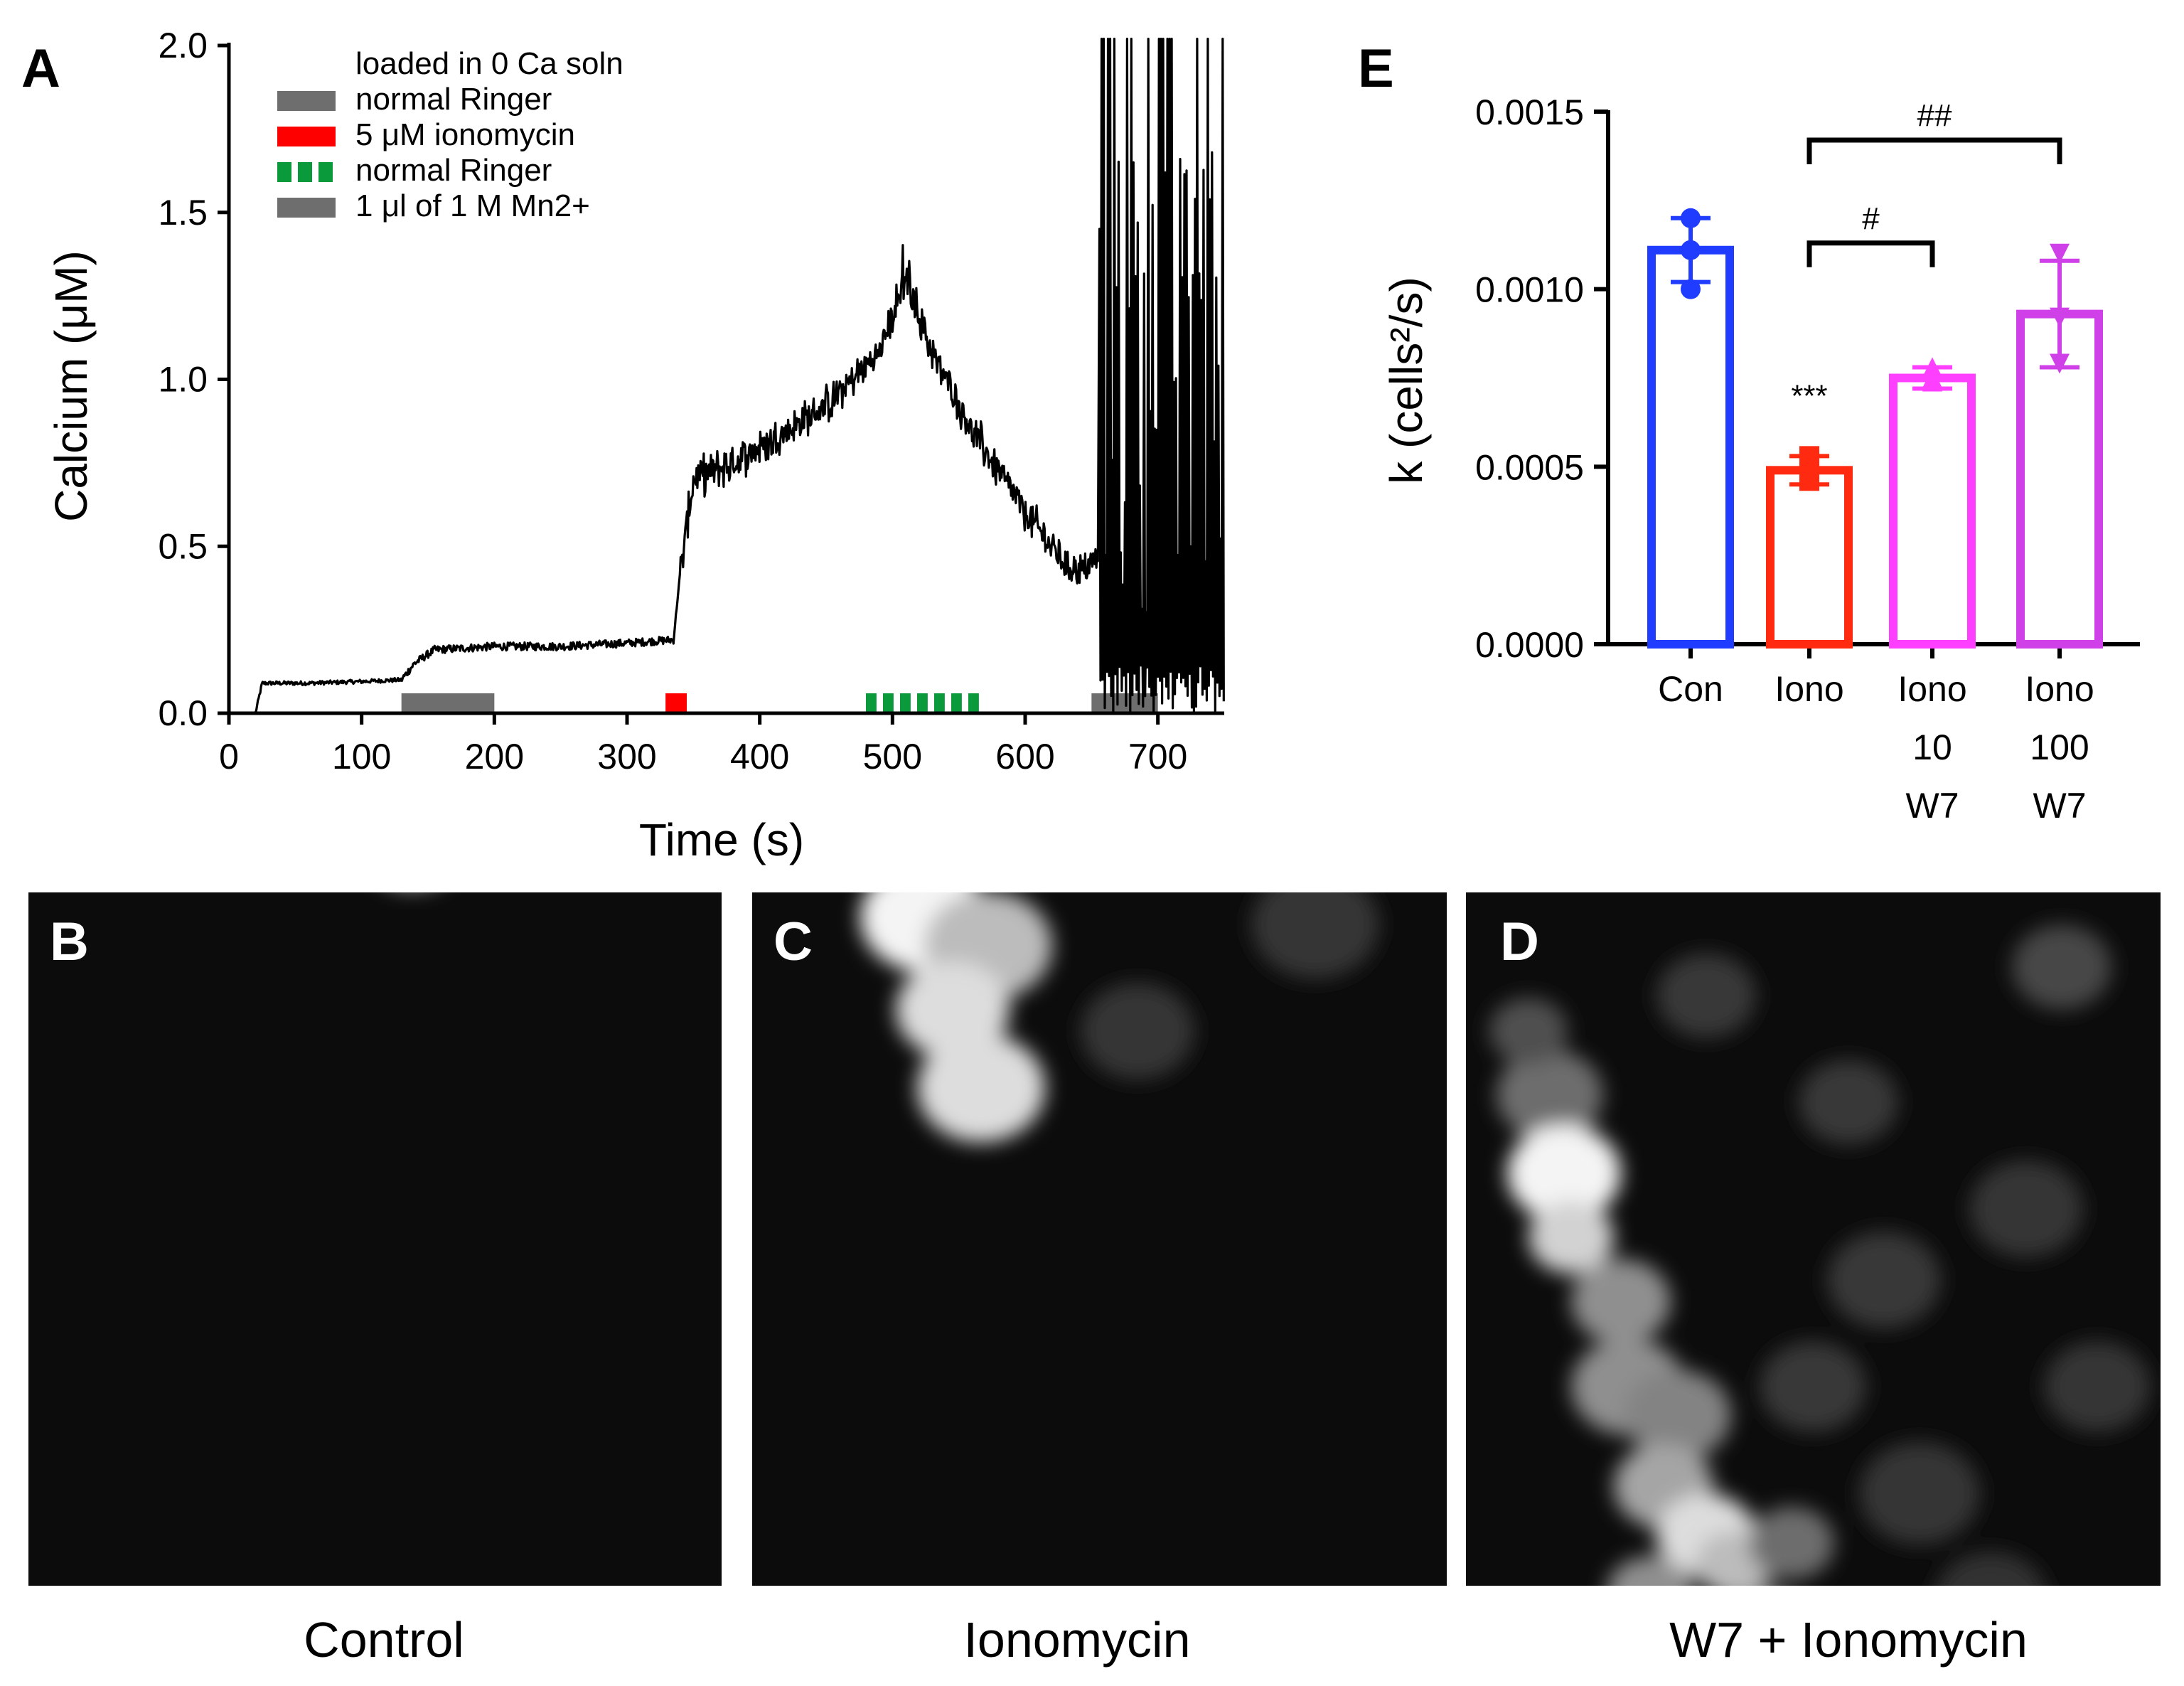  I want to click on panel-a-y-tick-label: 0.0, so click(183, 713).